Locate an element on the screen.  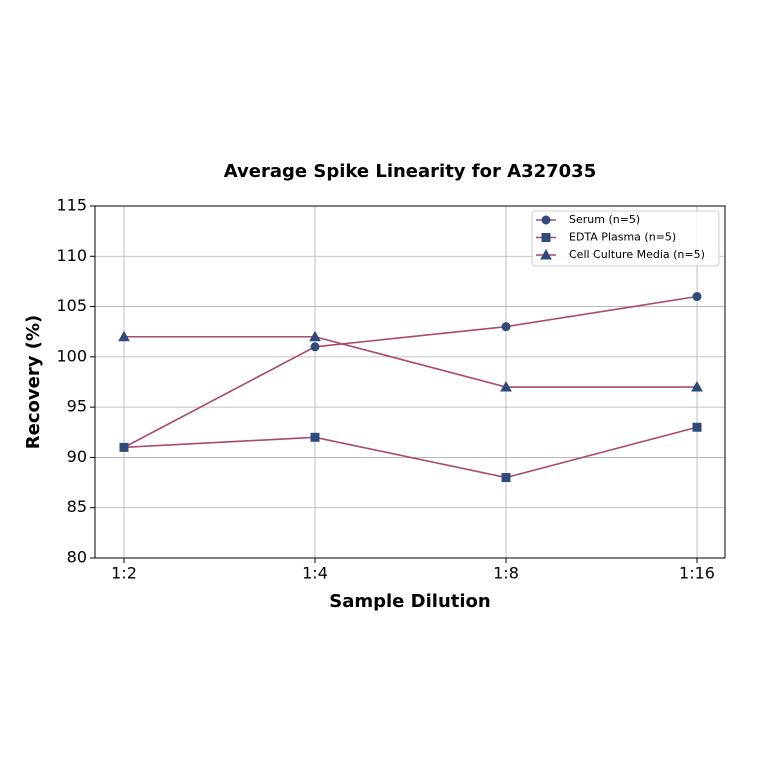
legend-label: Serum (n=5) is located at coordinates (604, 219).